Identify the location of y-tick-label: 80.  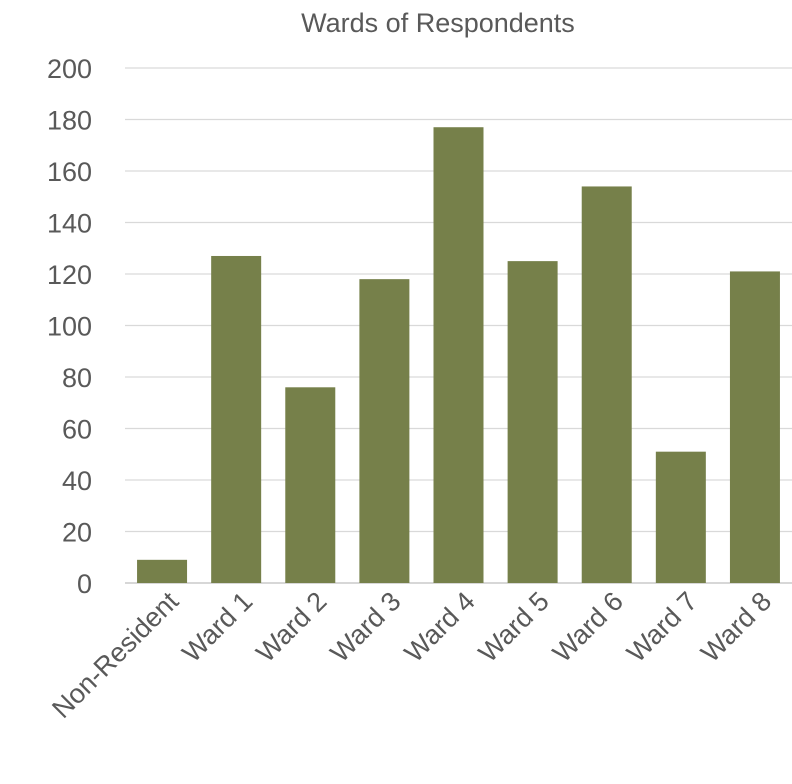
(77, 378).